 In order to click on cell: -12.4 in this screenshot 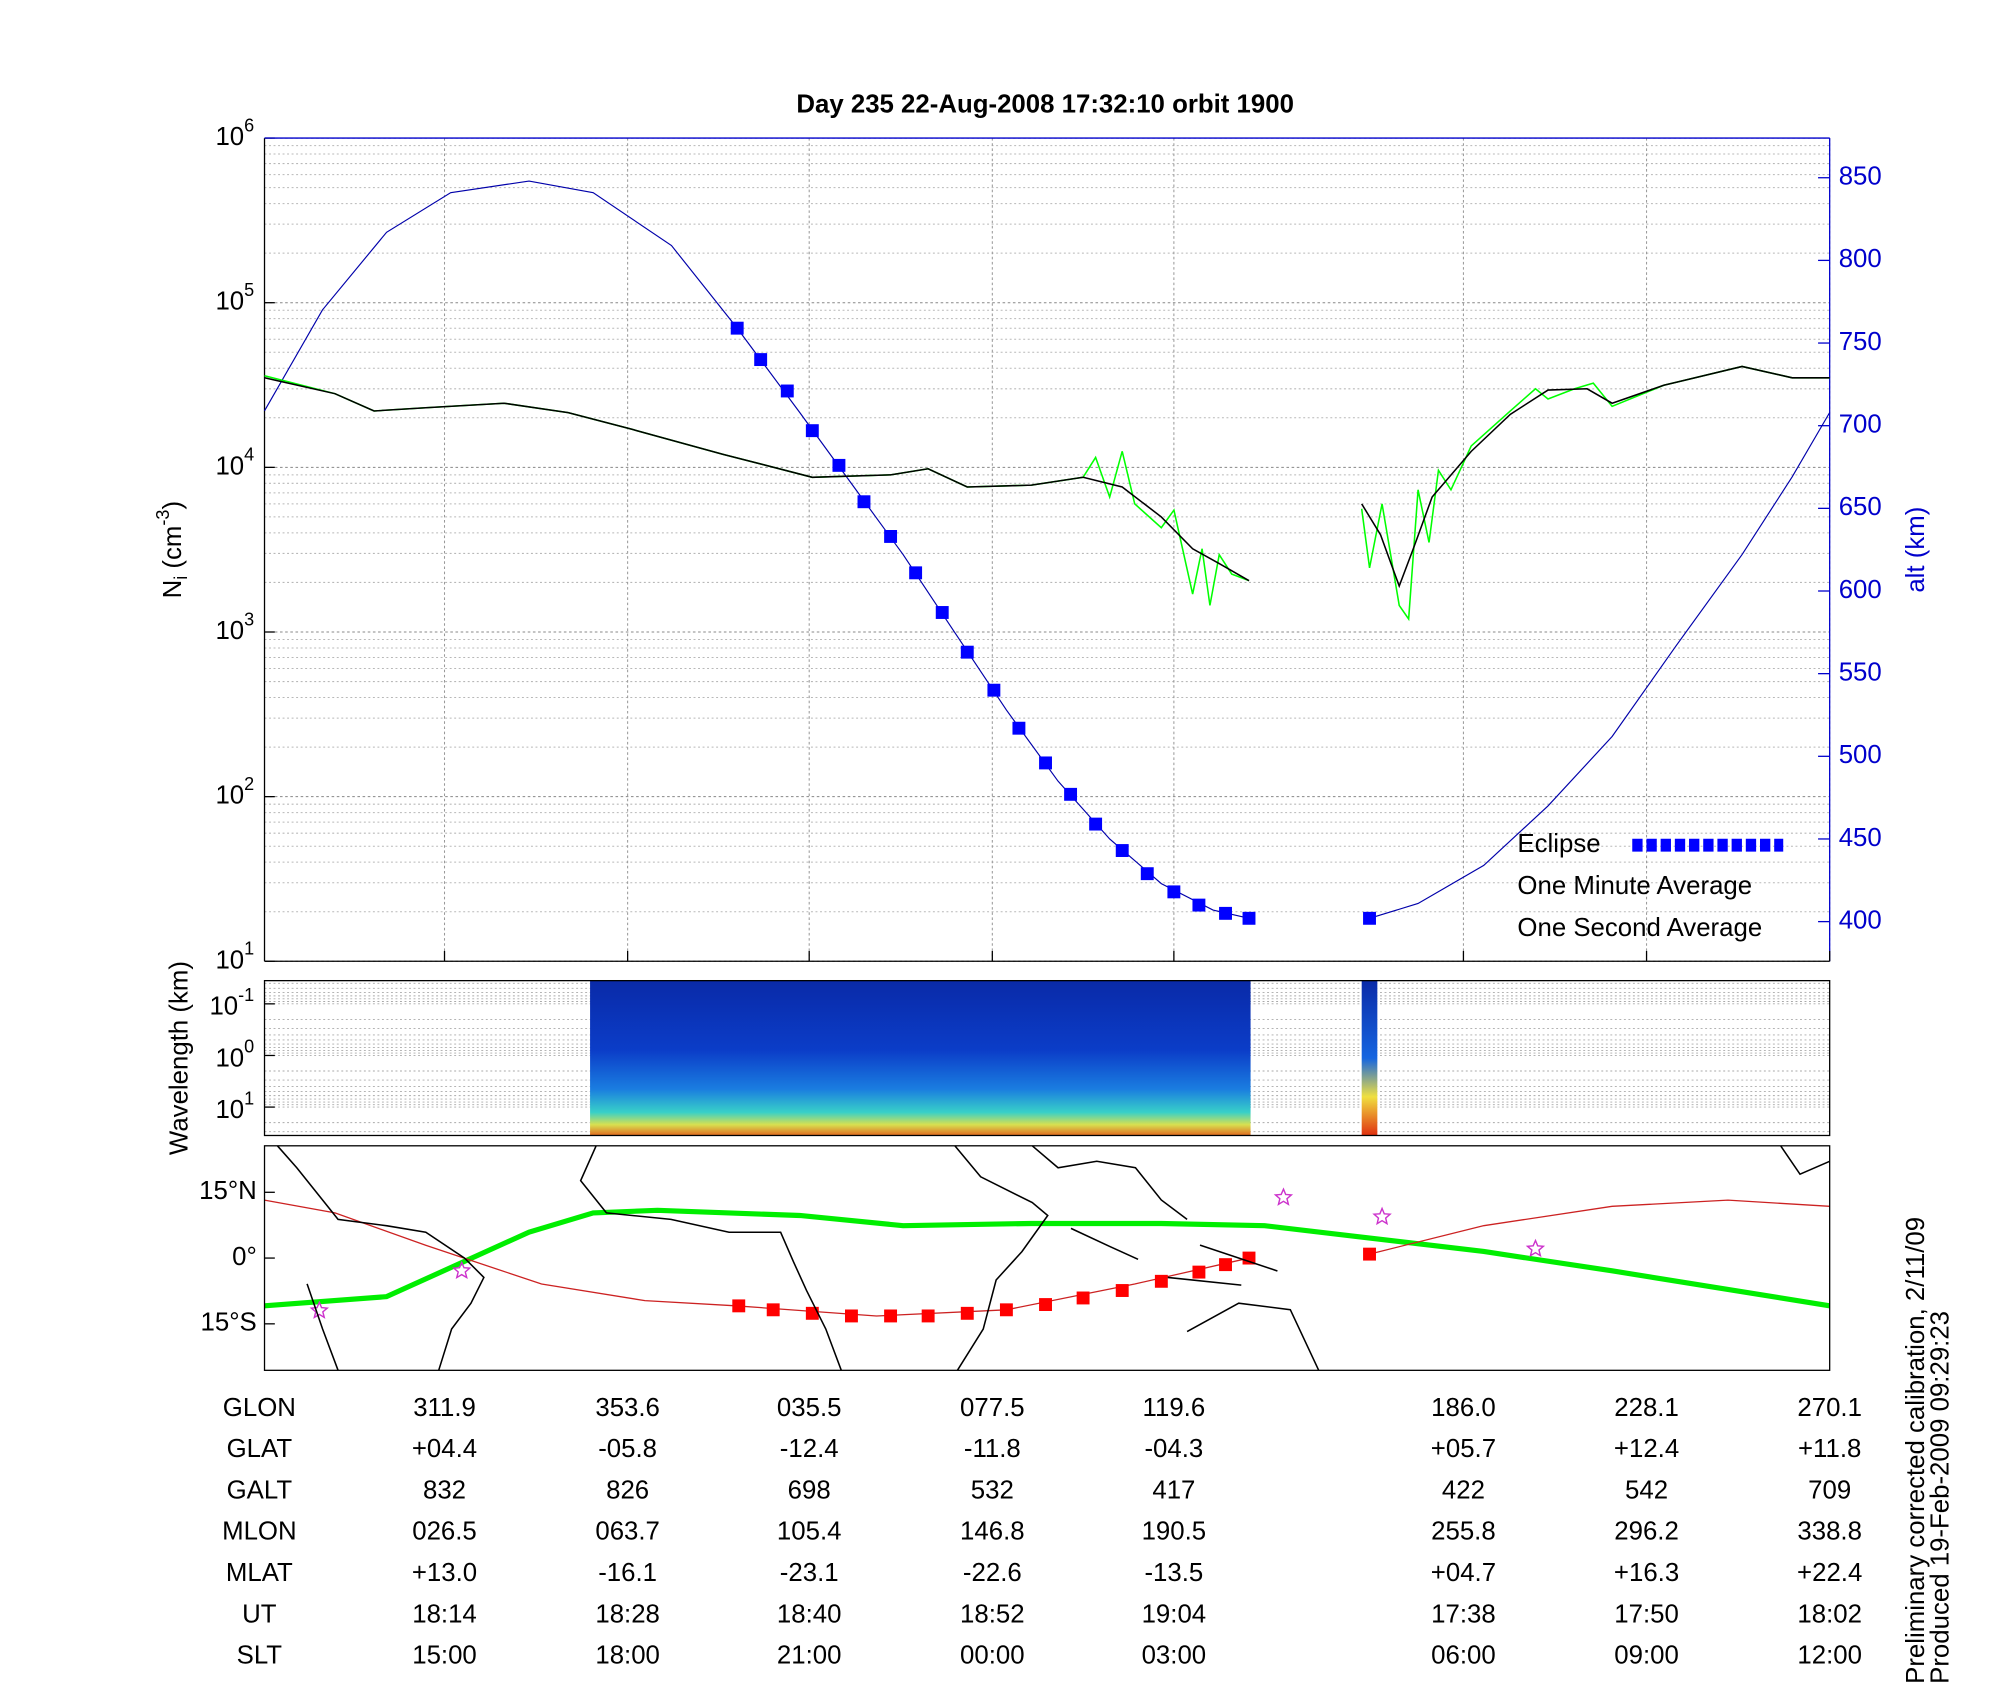, I will do `click(809, 1449)`.